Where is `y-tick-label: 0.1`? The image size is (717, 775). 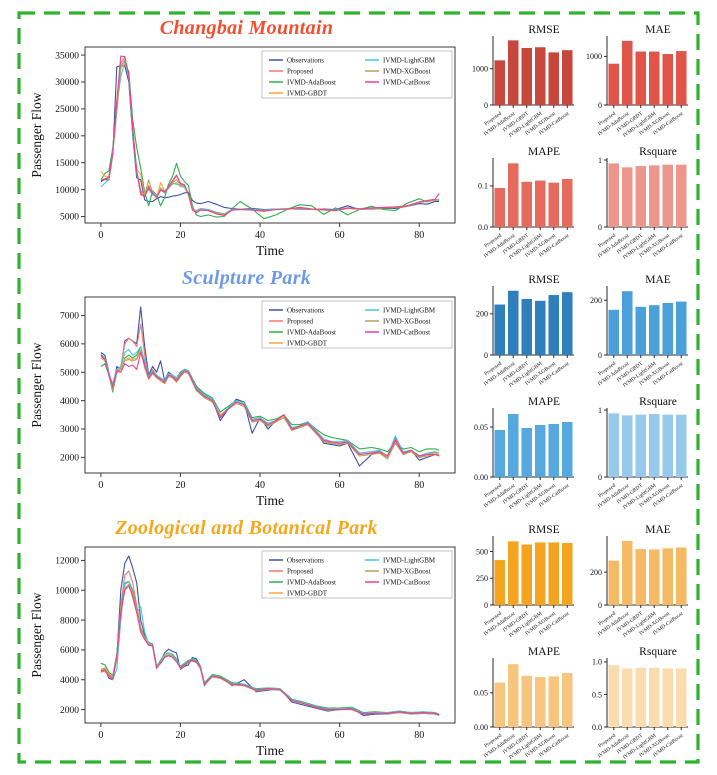
y-tick-label: 0.1 is located at coordinates (483, 186).